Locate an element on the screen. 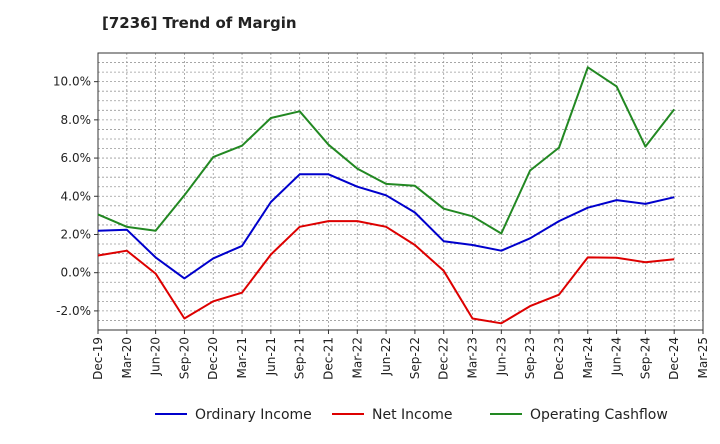 The image size is (720, 444). x-tick-label: Mar-24 is located at coordinates (588, 357).